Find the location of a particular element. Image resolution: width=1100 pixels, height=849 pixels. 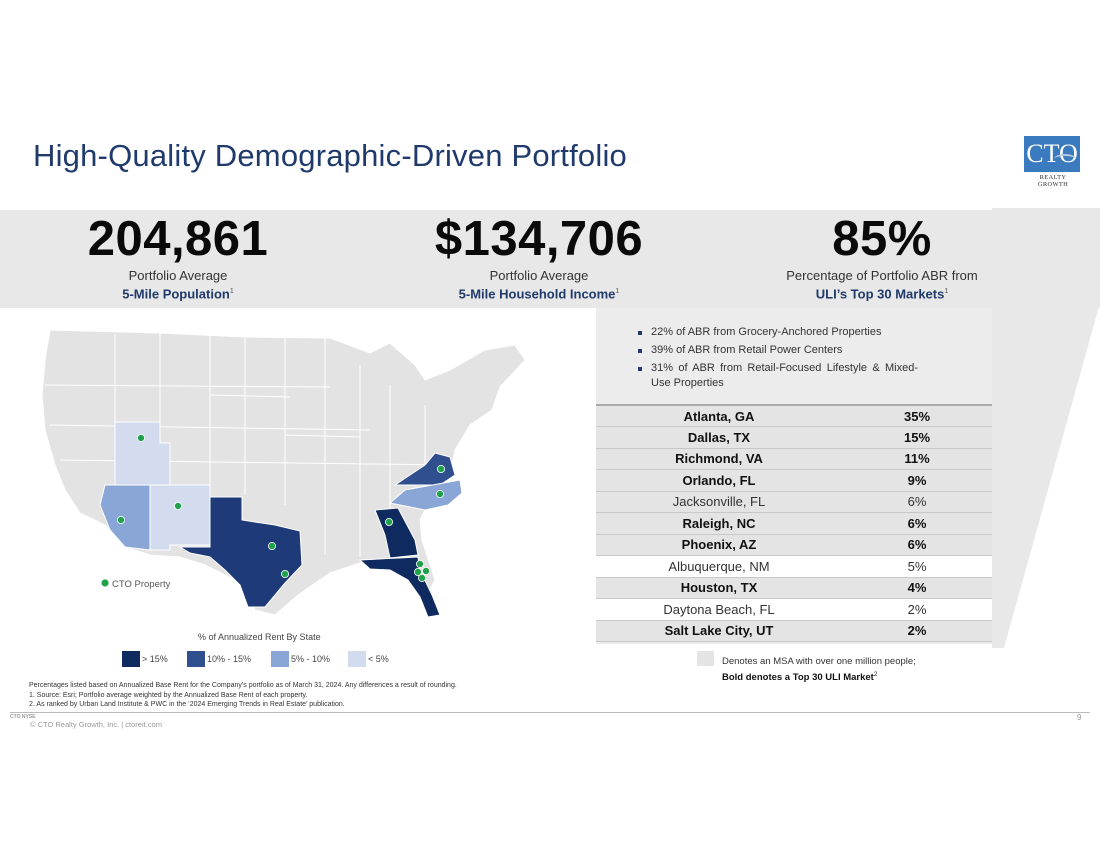

table-row: Houston, TX 4% is located at coordinates (794, 588).